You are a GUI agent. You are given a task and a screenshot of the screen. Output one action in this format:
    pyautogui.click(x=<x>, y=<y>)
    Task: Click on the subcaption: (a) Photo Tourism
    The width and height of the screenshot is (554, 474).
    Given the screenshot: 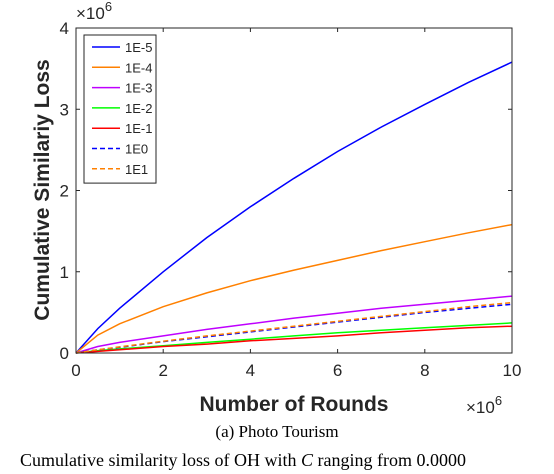 What is the action you would take?
    pyautogui.click(x=277, y=432)
    